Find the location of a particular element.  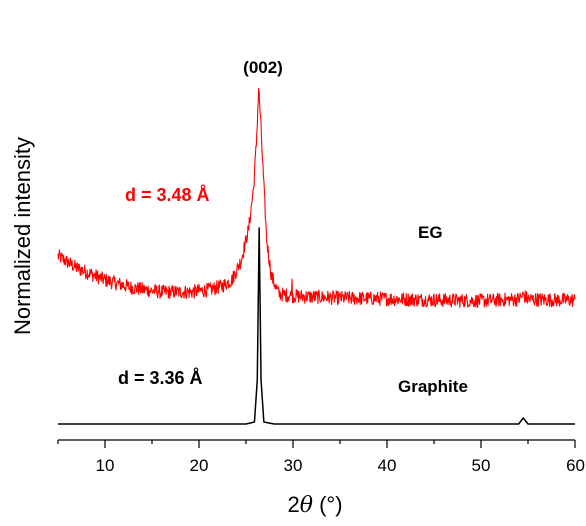

x-ticks: 10 20 30 40 50 60 is located at coordinates (321, 457).